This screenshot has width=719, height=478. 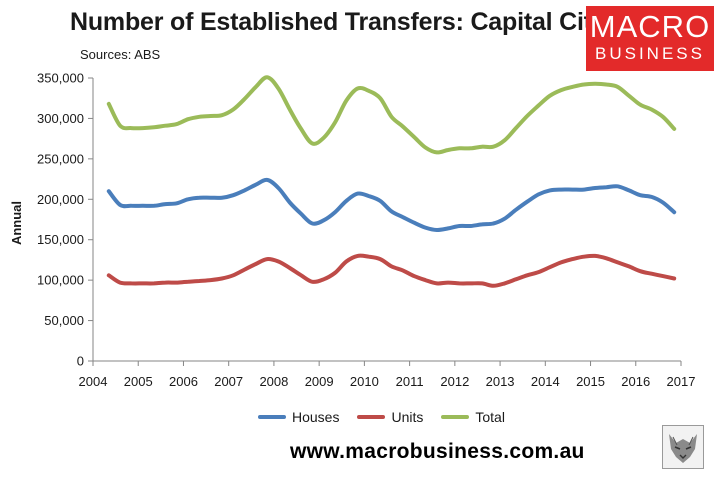 I want to click on x-tick-label: 2012, so click(x=454, y=381).